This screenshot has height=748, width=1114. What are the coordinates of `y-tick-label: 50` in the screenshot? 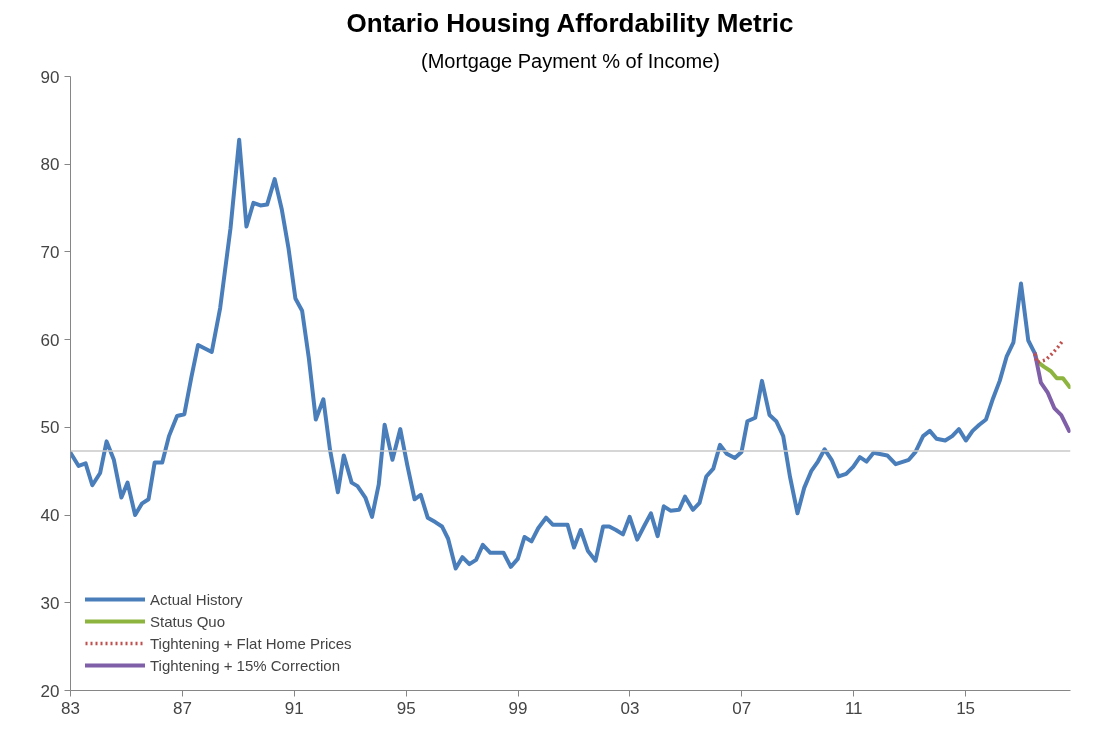 It's located at (50, 428).